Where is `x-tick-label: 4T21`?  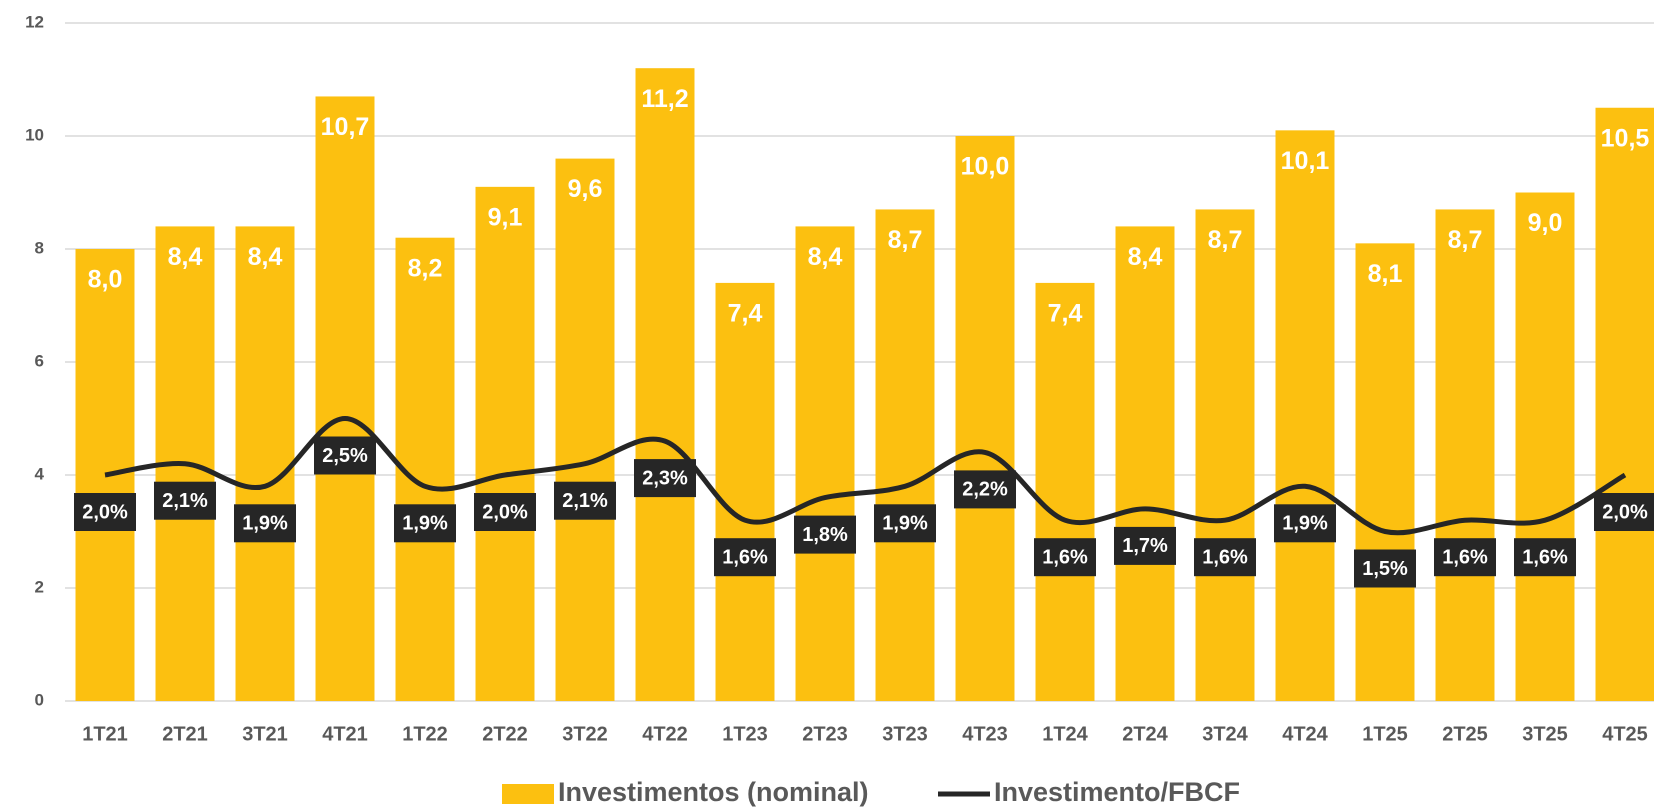 x-tick-label: 4T21 is located at coordinates (345, 734).